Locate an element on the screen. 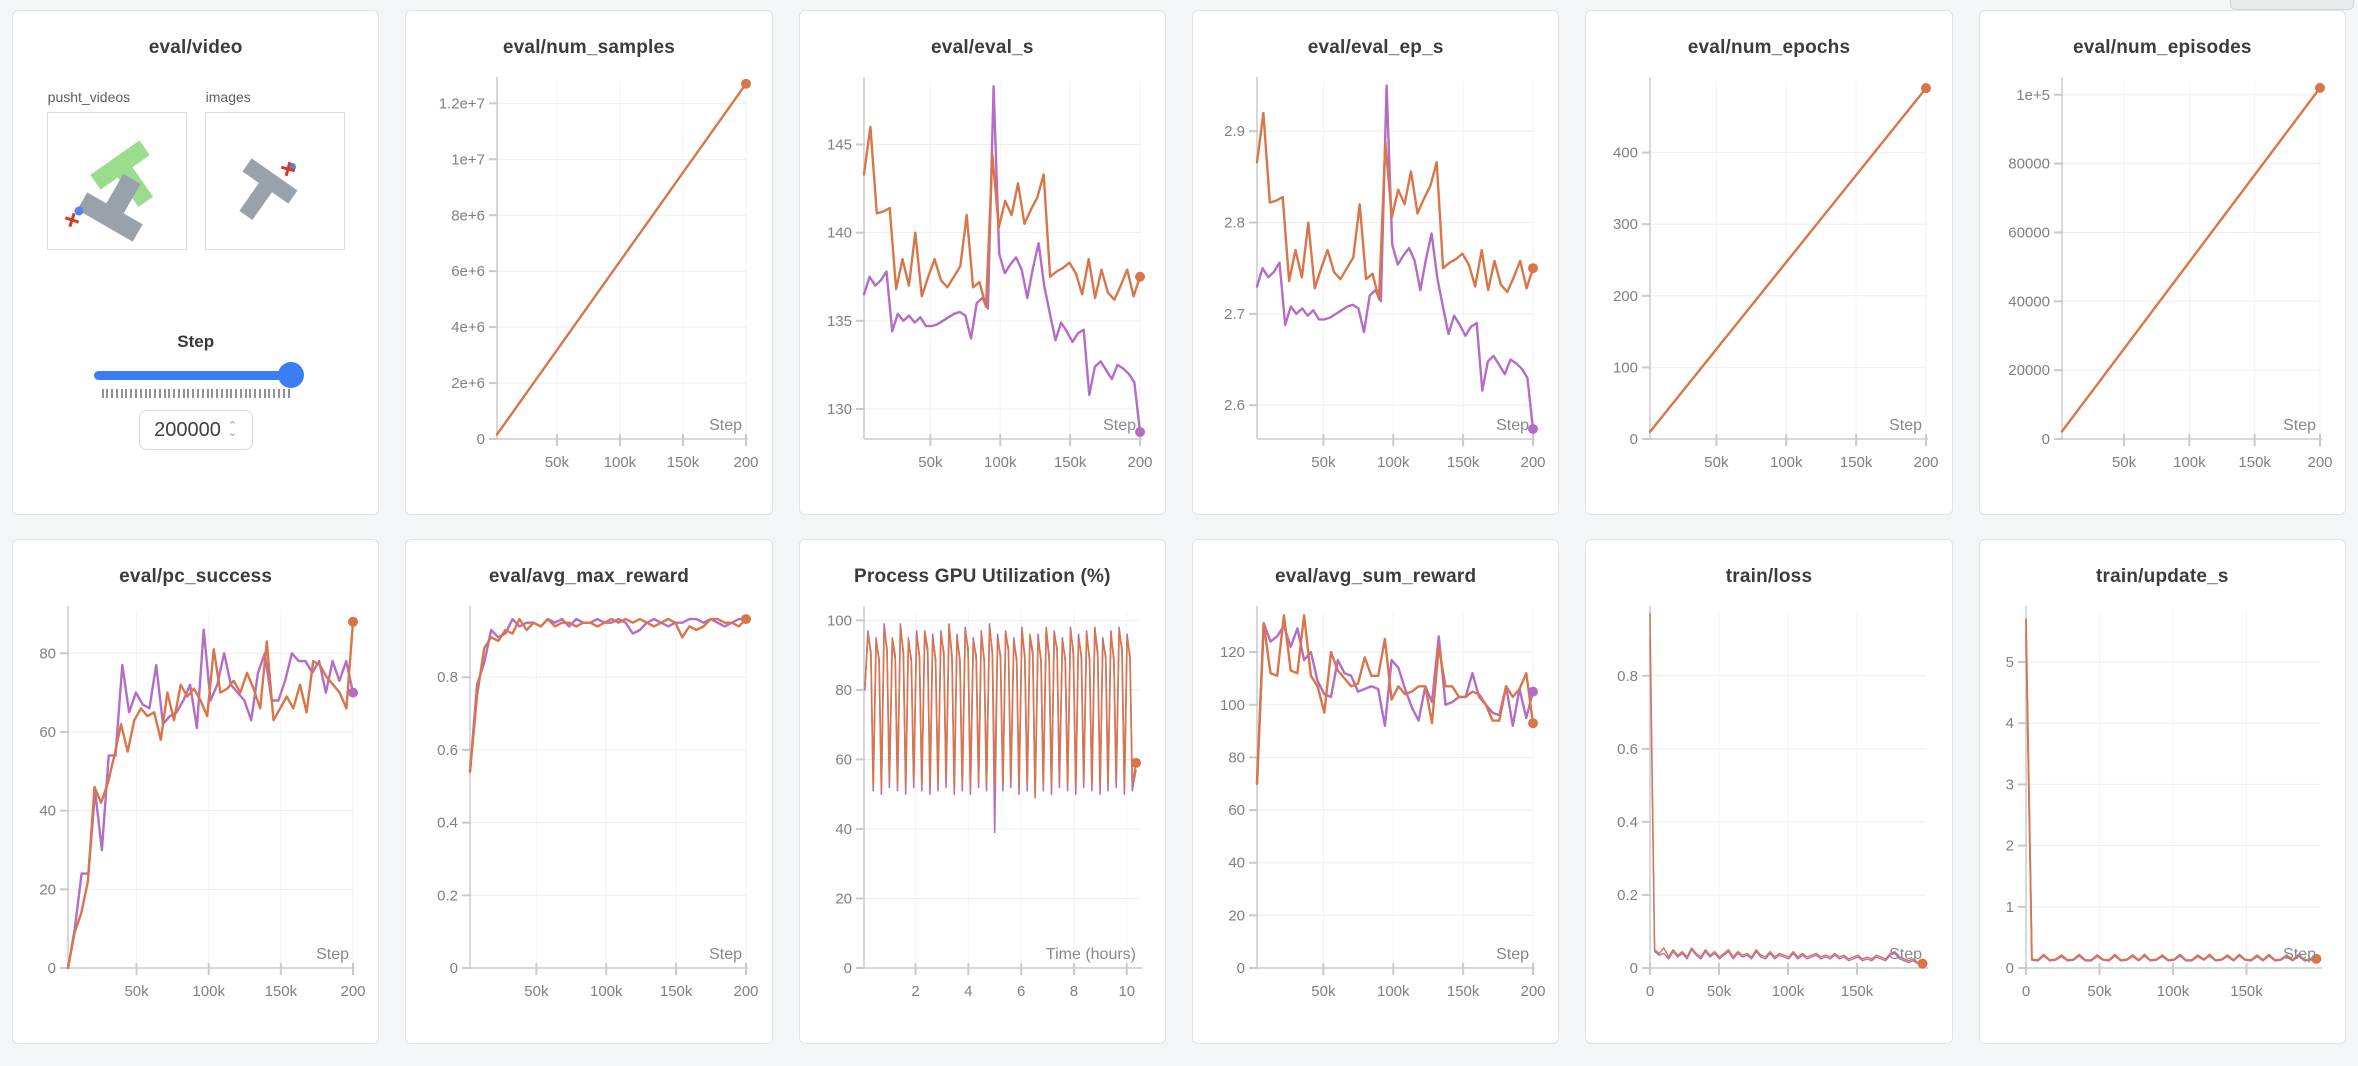  chart-eval-eval-s: 130 135 140 145 50k 100k 150k 200 Step is located at coordinates (989, 274).